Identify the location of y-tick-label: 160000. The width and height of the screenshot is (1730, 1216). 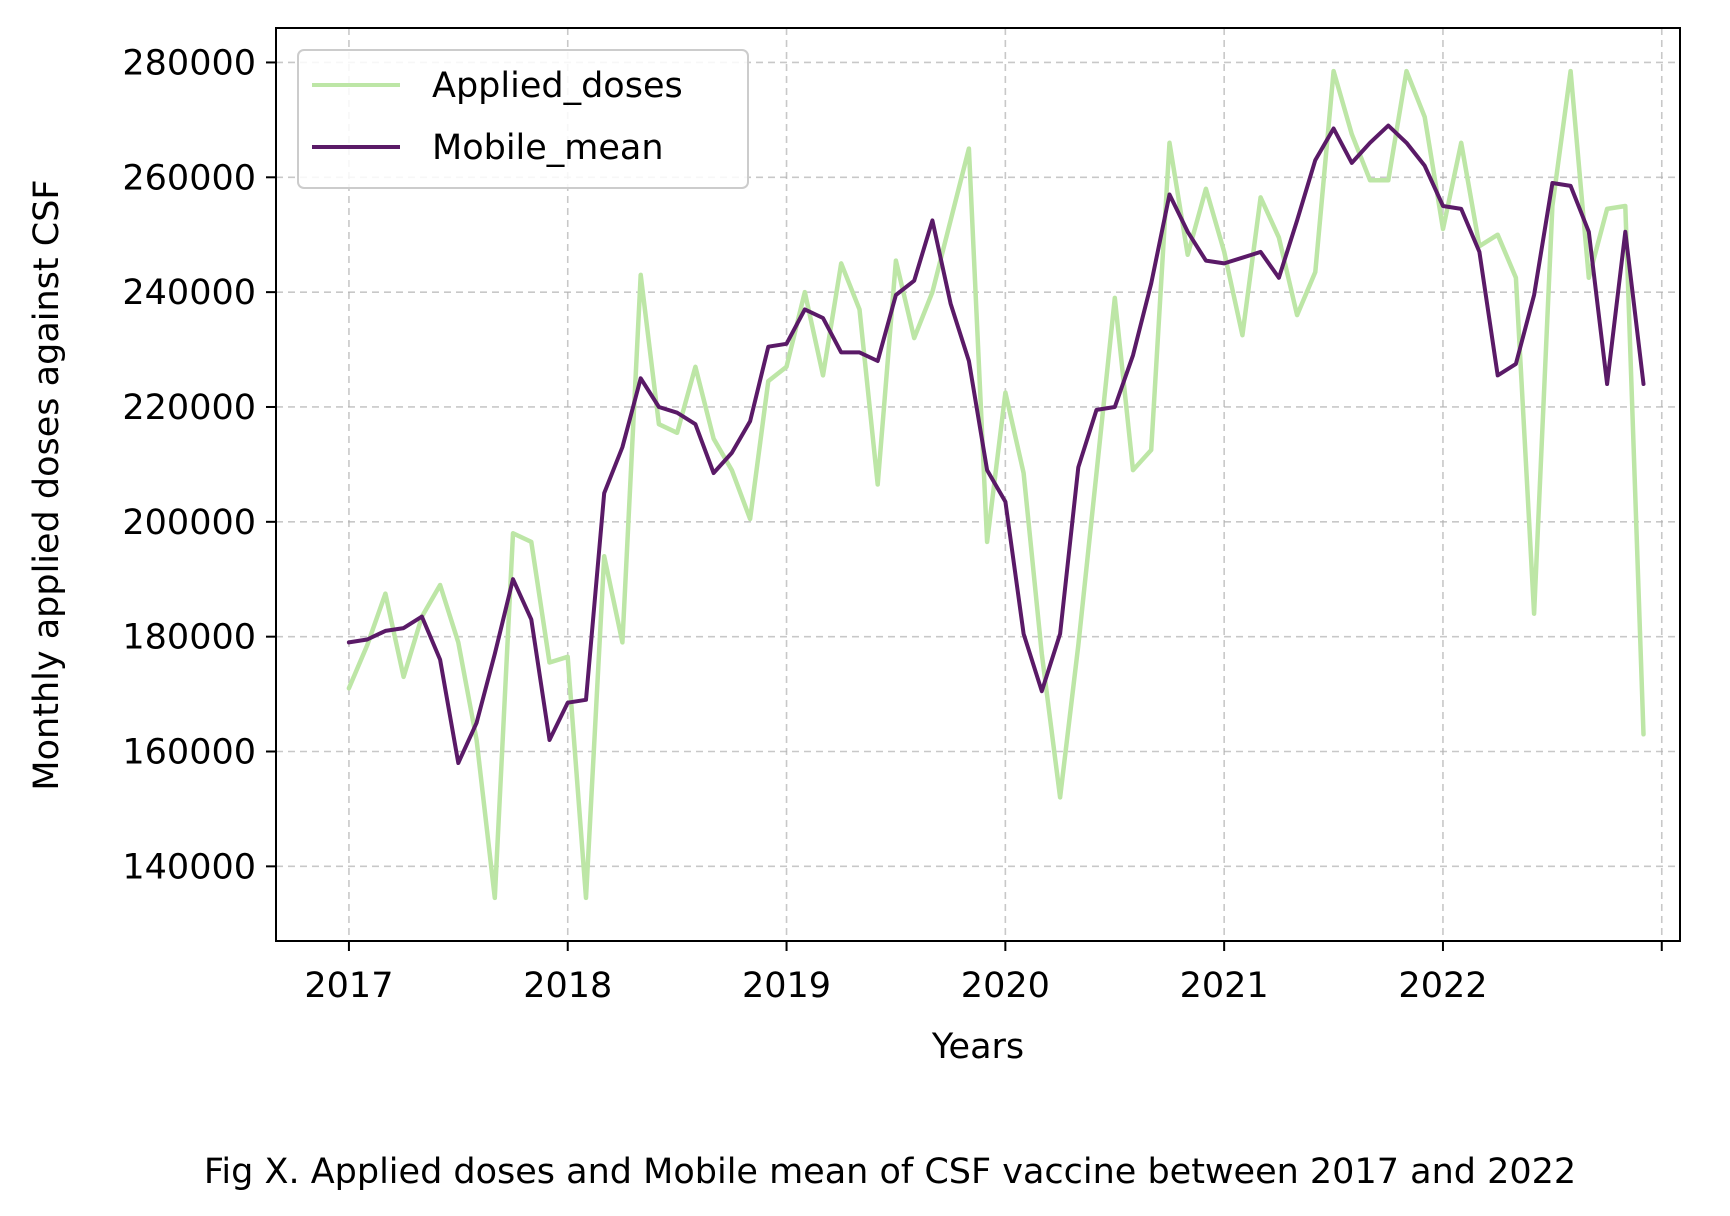
(189, 753).